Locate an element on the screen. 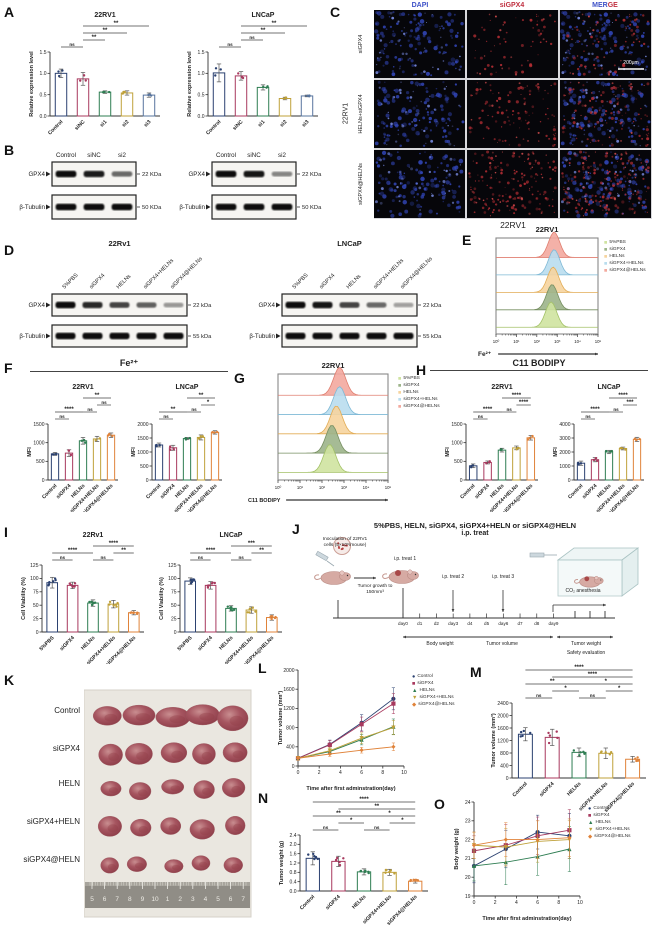 The height and width of the screenshot is (925, 652). j-title-2: i.p. treat is located at coordinates (475, 533).